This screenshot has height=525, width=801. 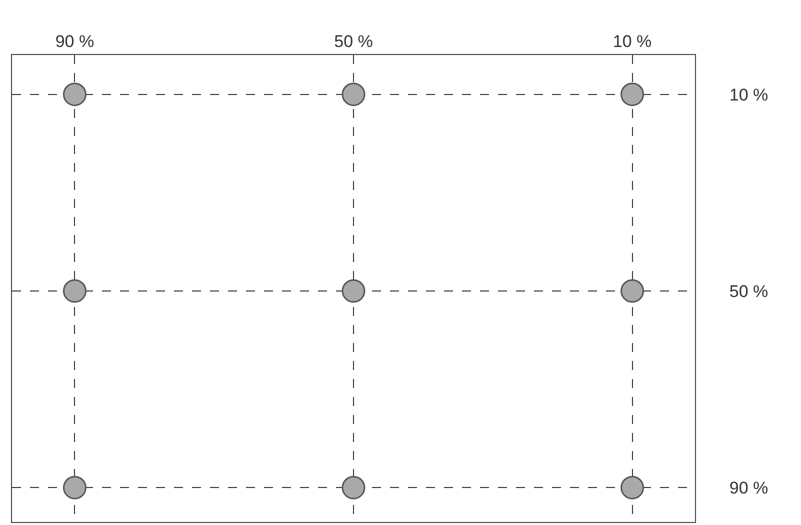 I want to click on y-tick-label: 50 %, so click(x=748, y=291).